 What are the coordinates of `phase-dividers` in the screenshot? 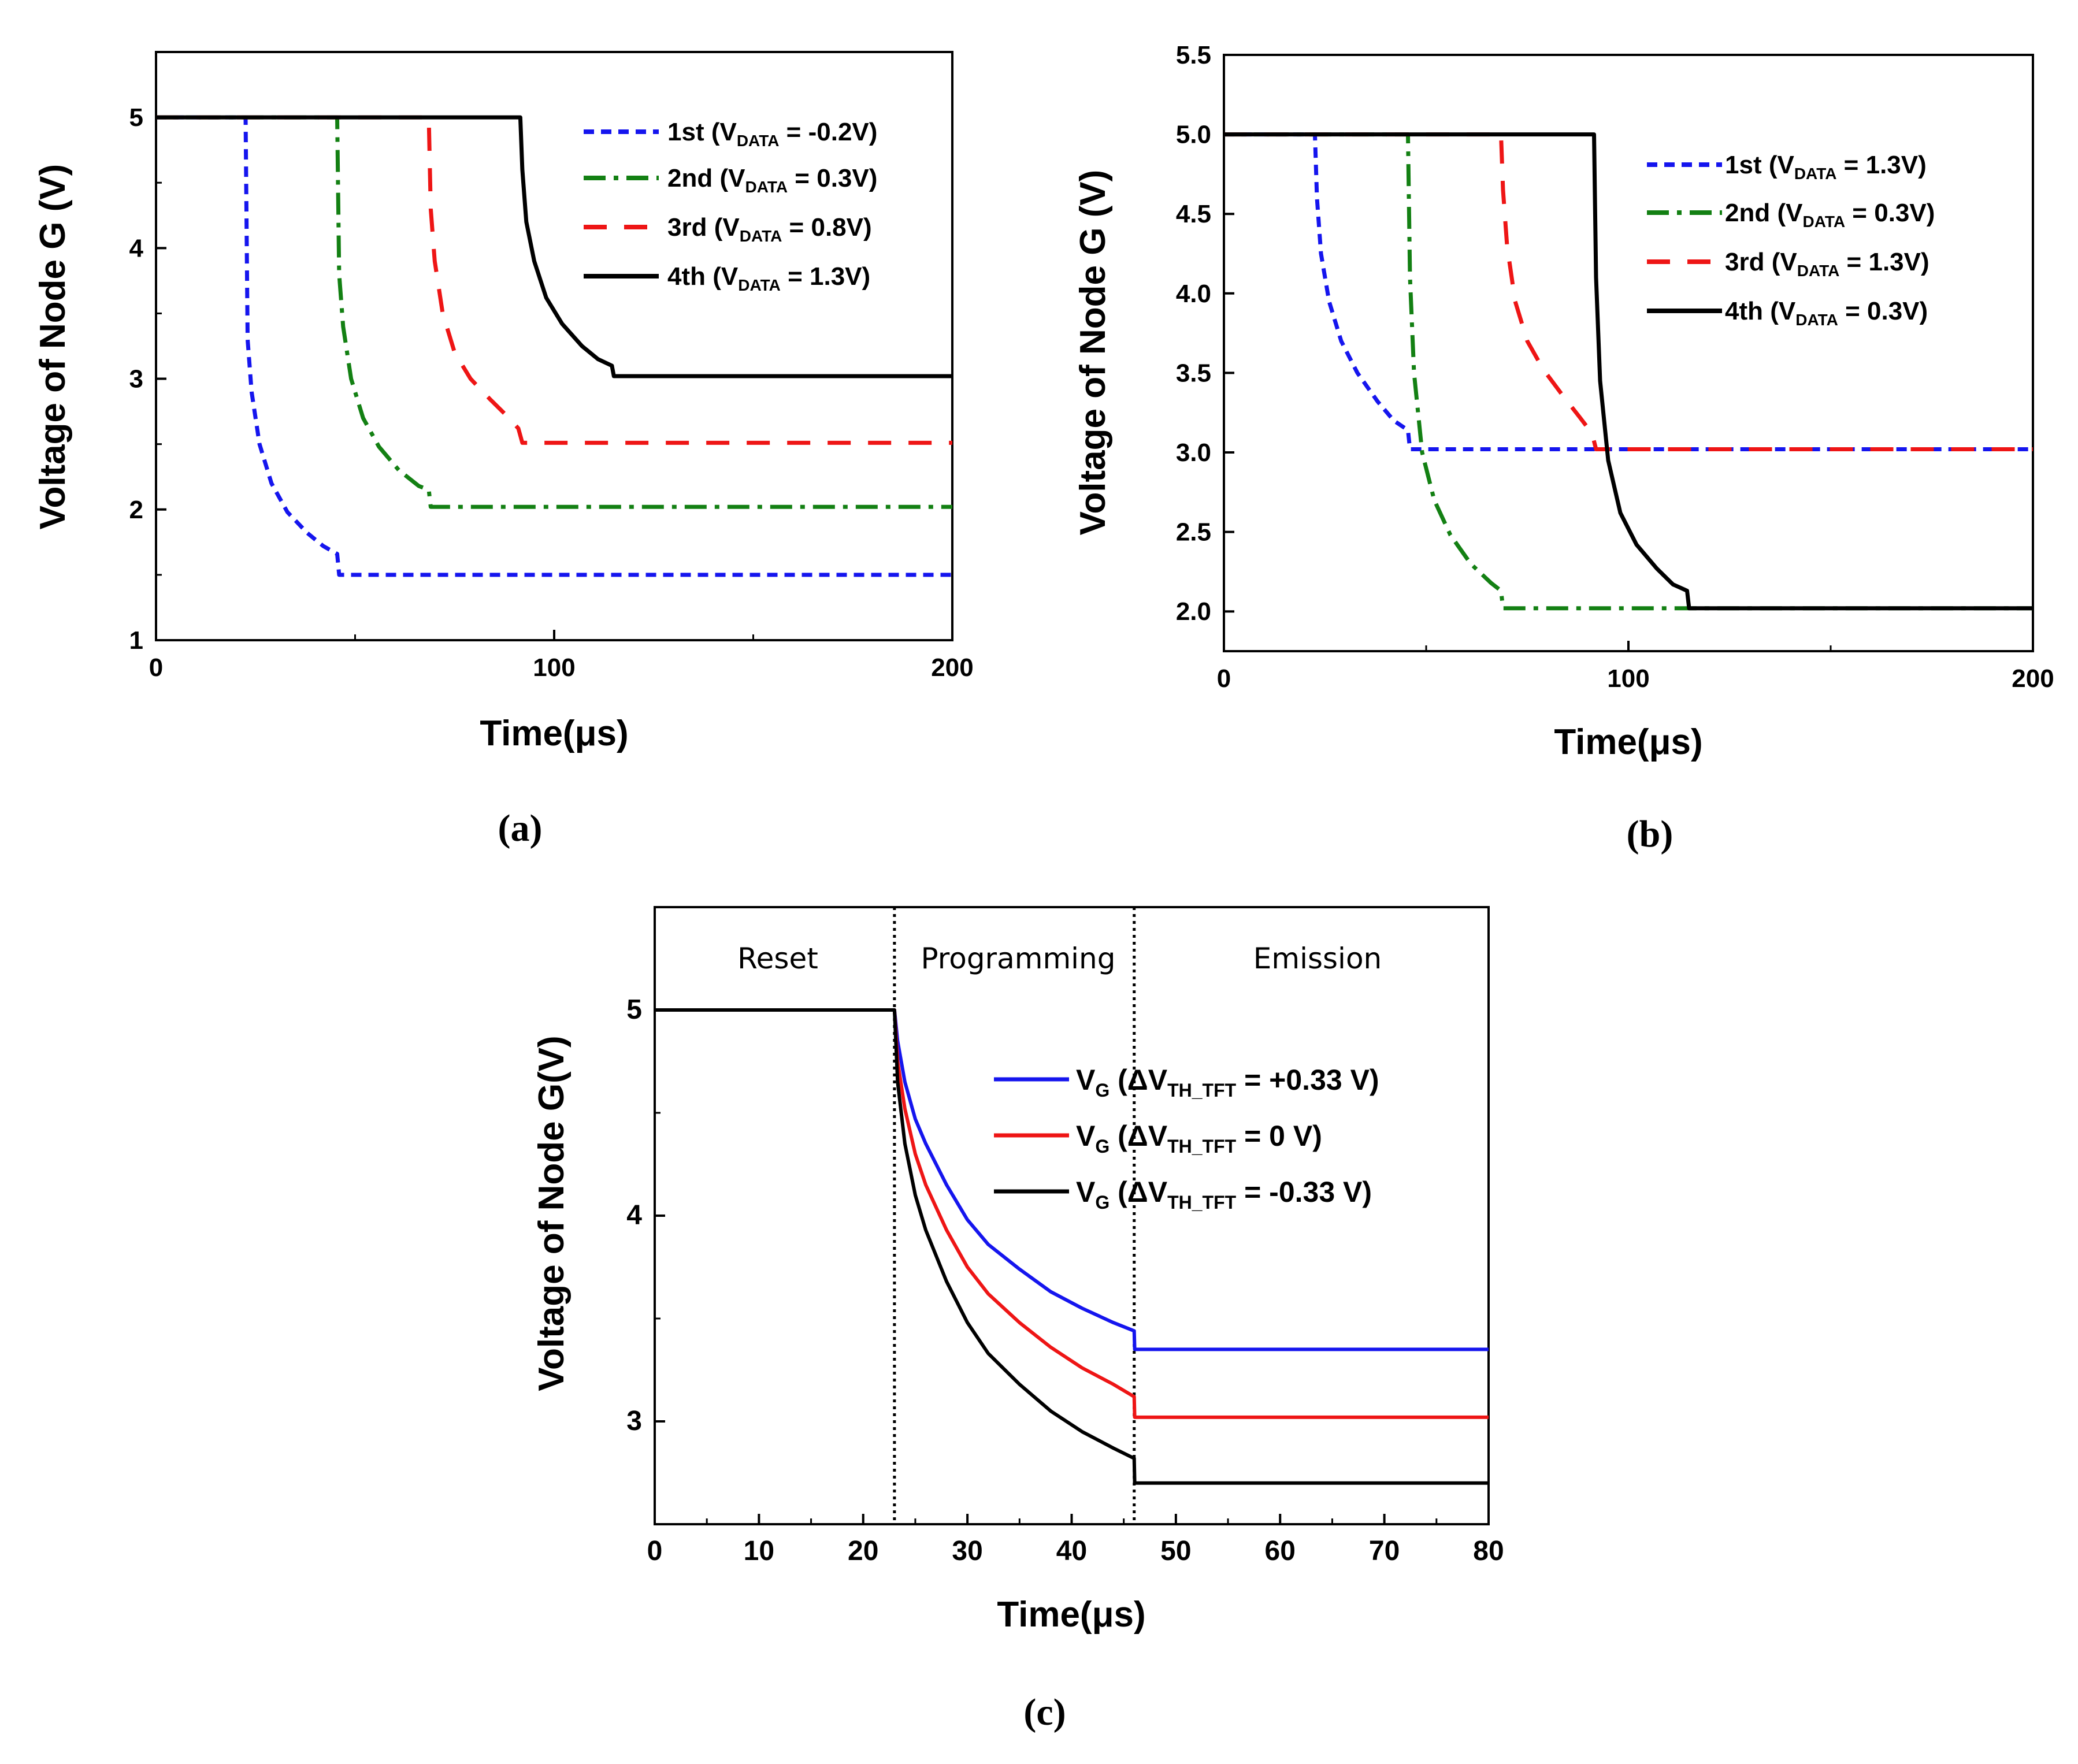 It's located at (1014, 1215).